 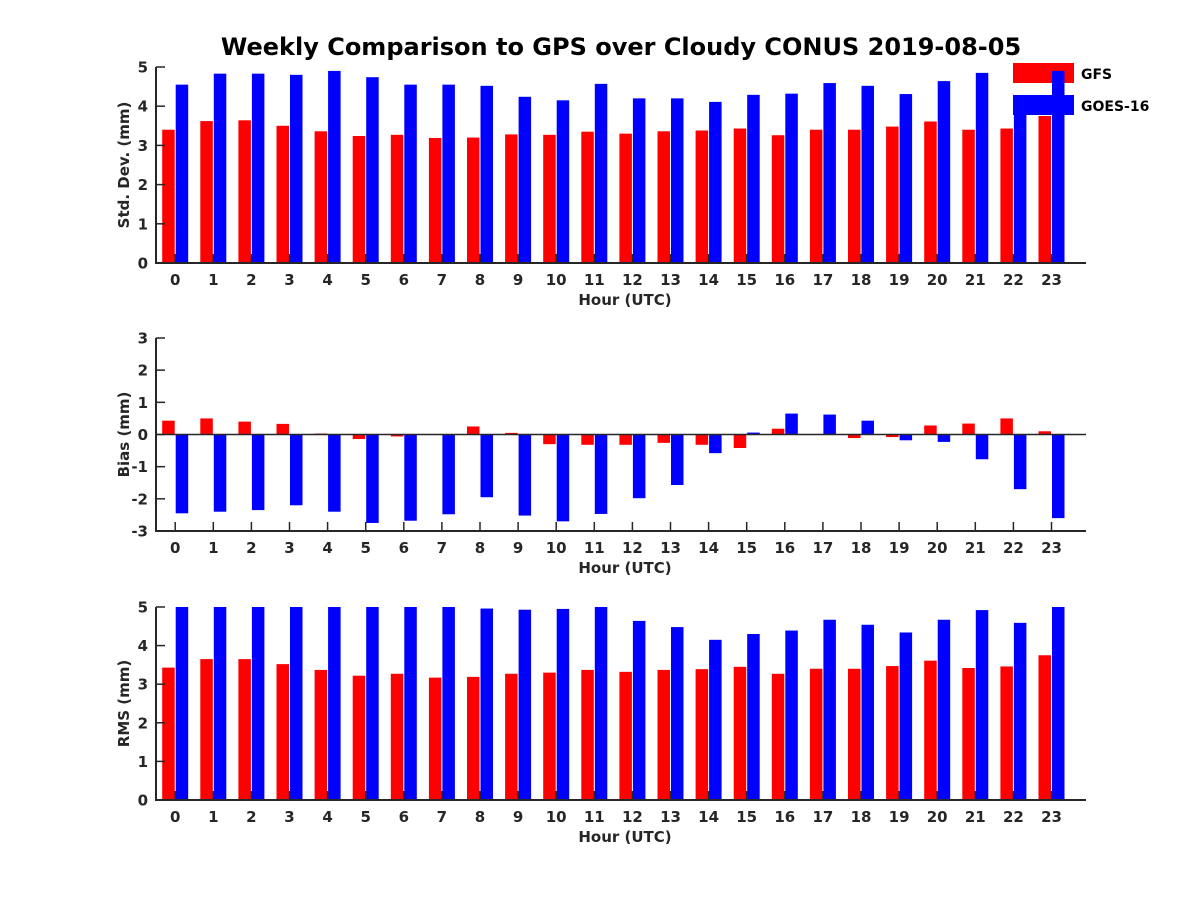 I want to click on rms-y-tick-label: 1, so click(x=143, y=762).